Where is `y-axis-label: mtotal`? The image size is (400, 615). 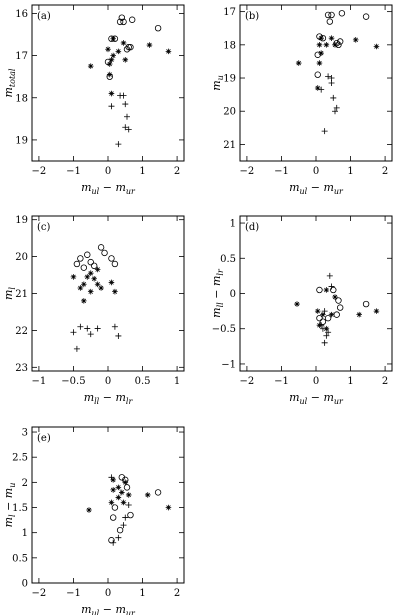 y-axis-label: mtotal is located at coordinates (9, 82).